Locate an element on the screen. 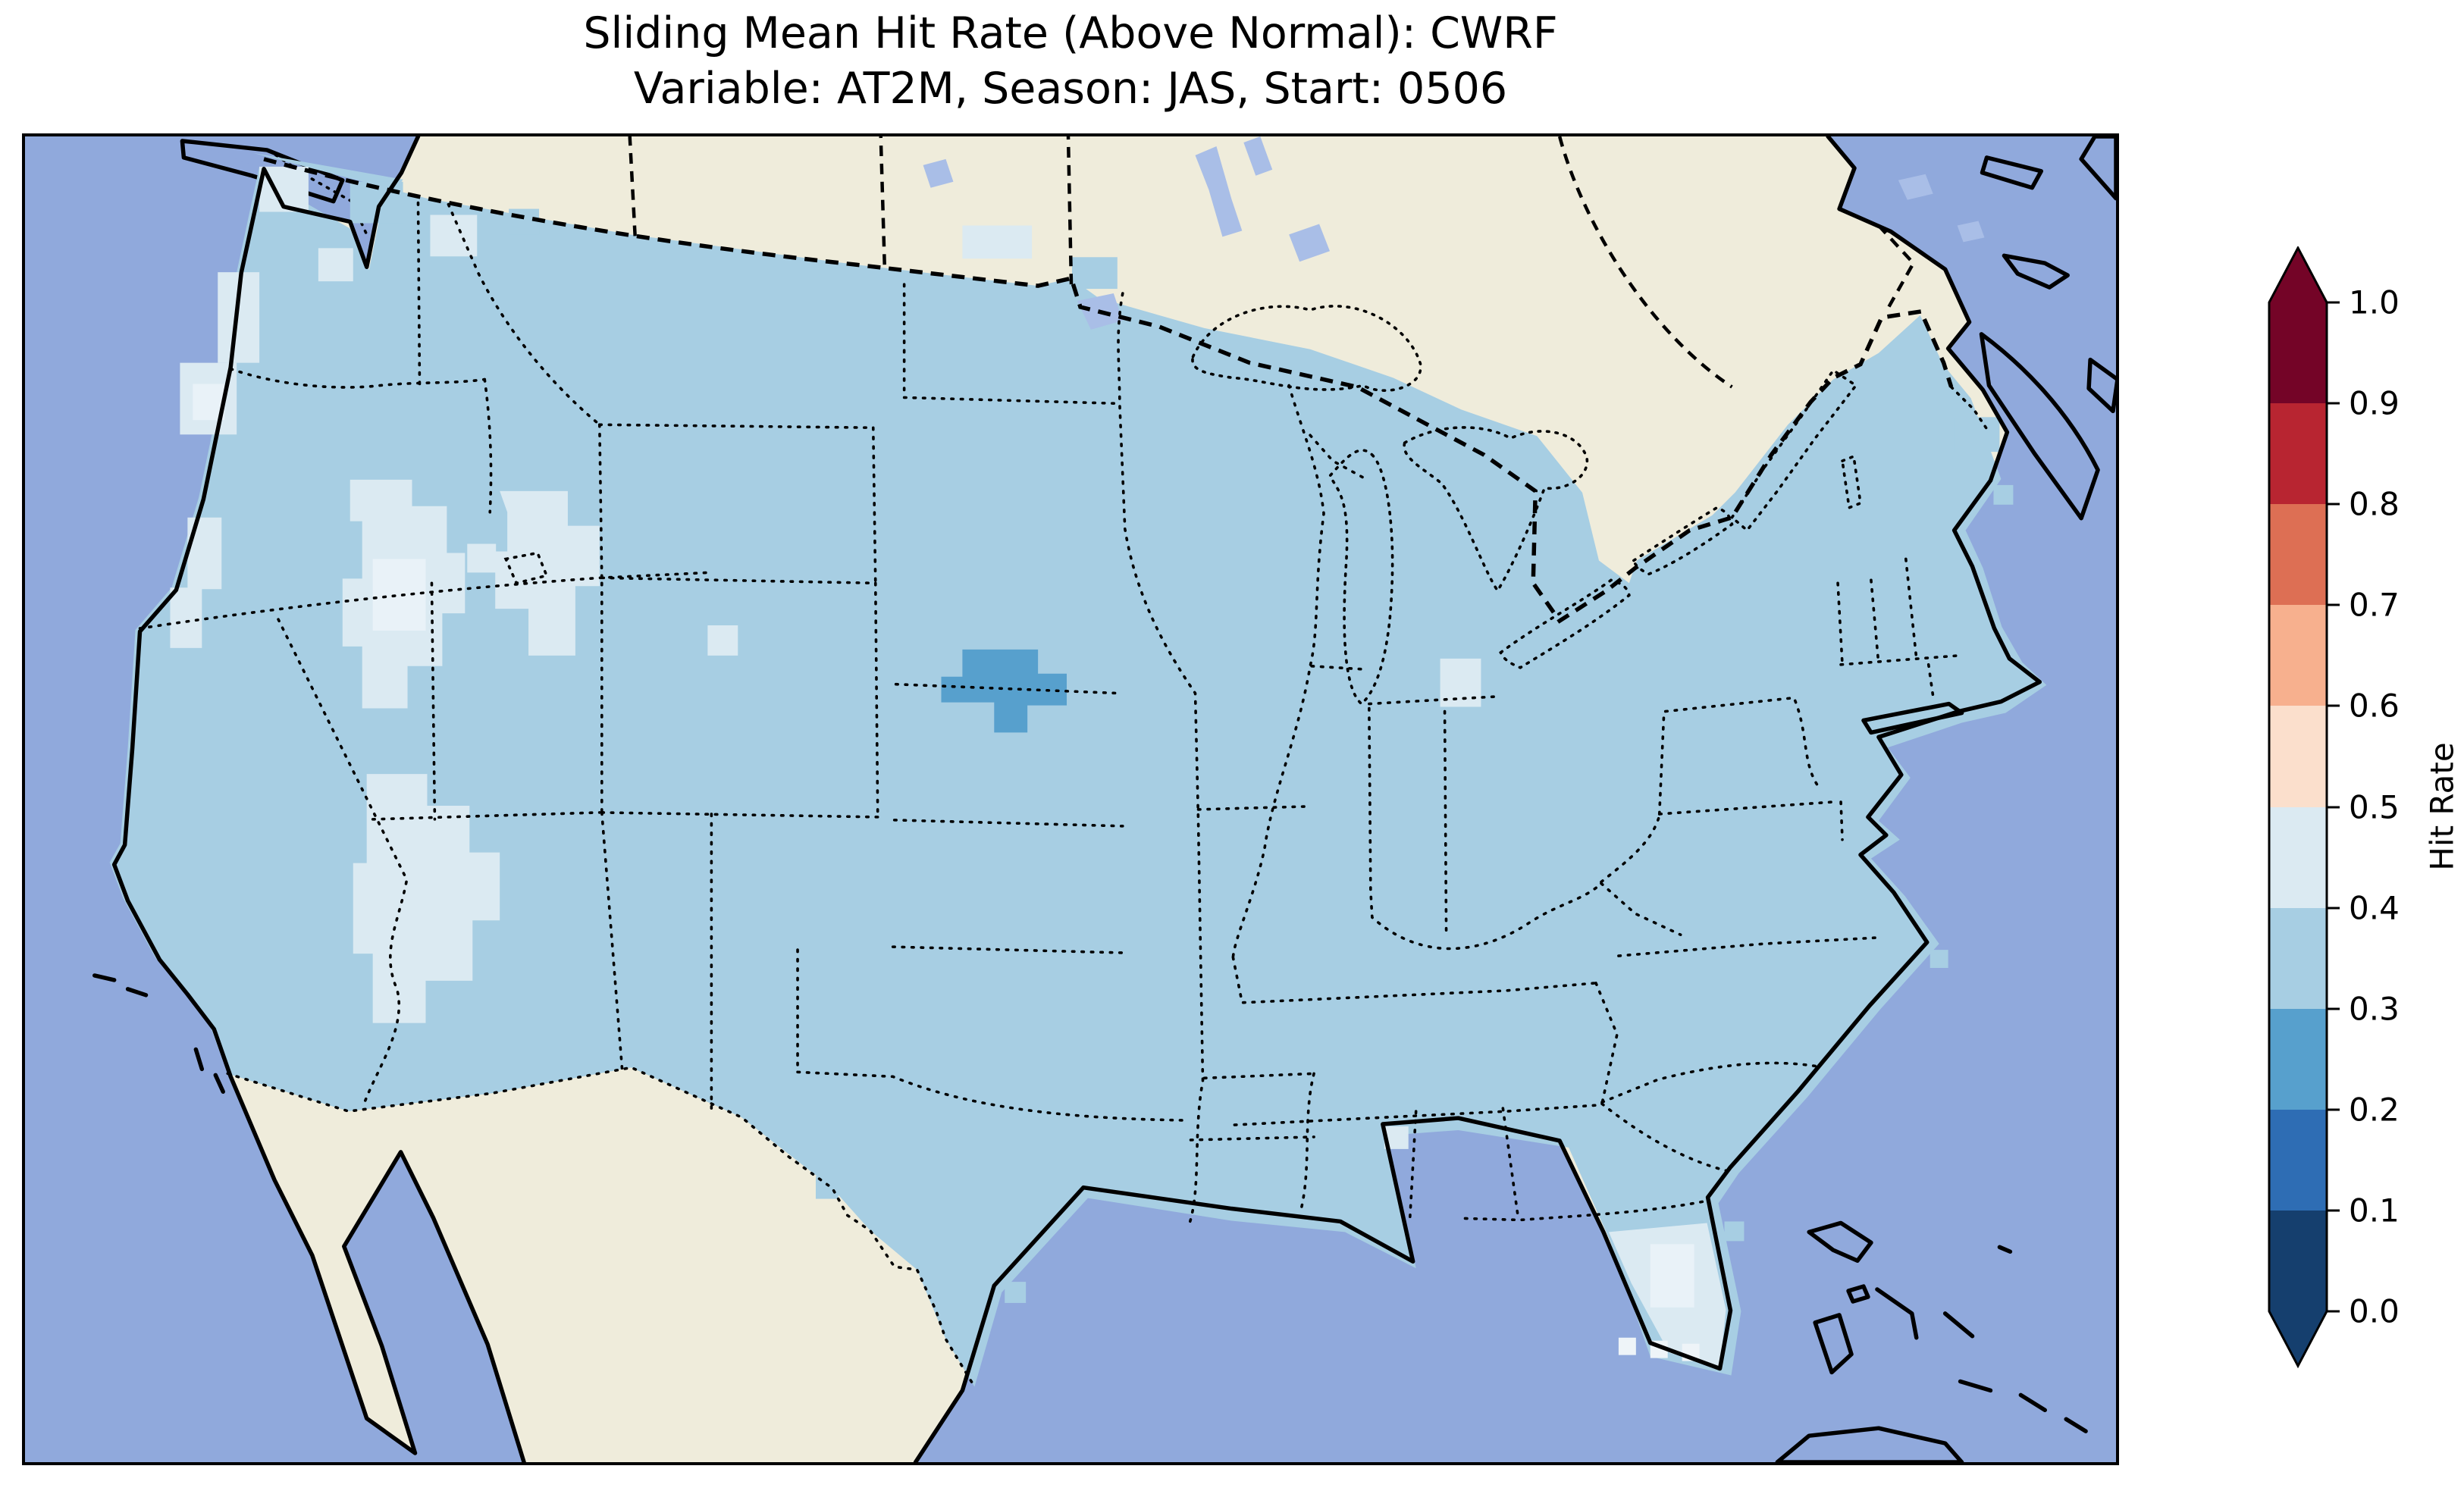  colorbar-lower-arrow is located at coordinates (2298, 1338).